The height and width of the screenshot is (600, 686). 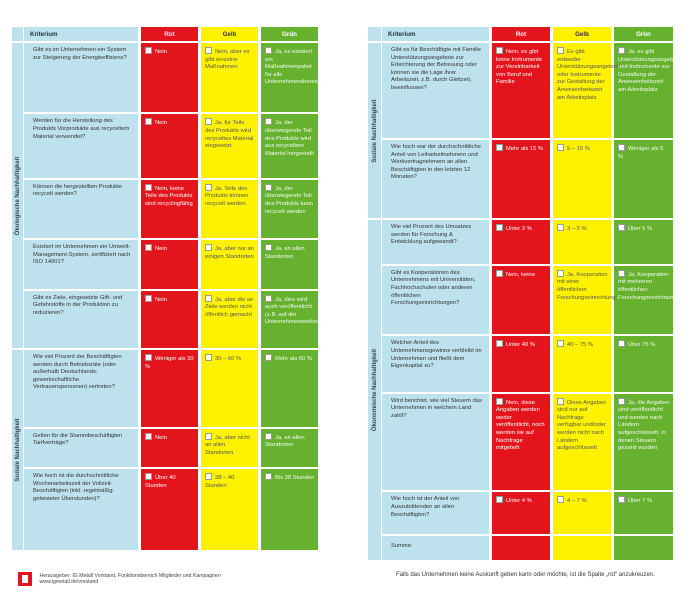 What do you see at coordinates (582, 514) in the screenshot?
I see `option-gelb: 4 – 7 %` at bounding box center [582, 514].